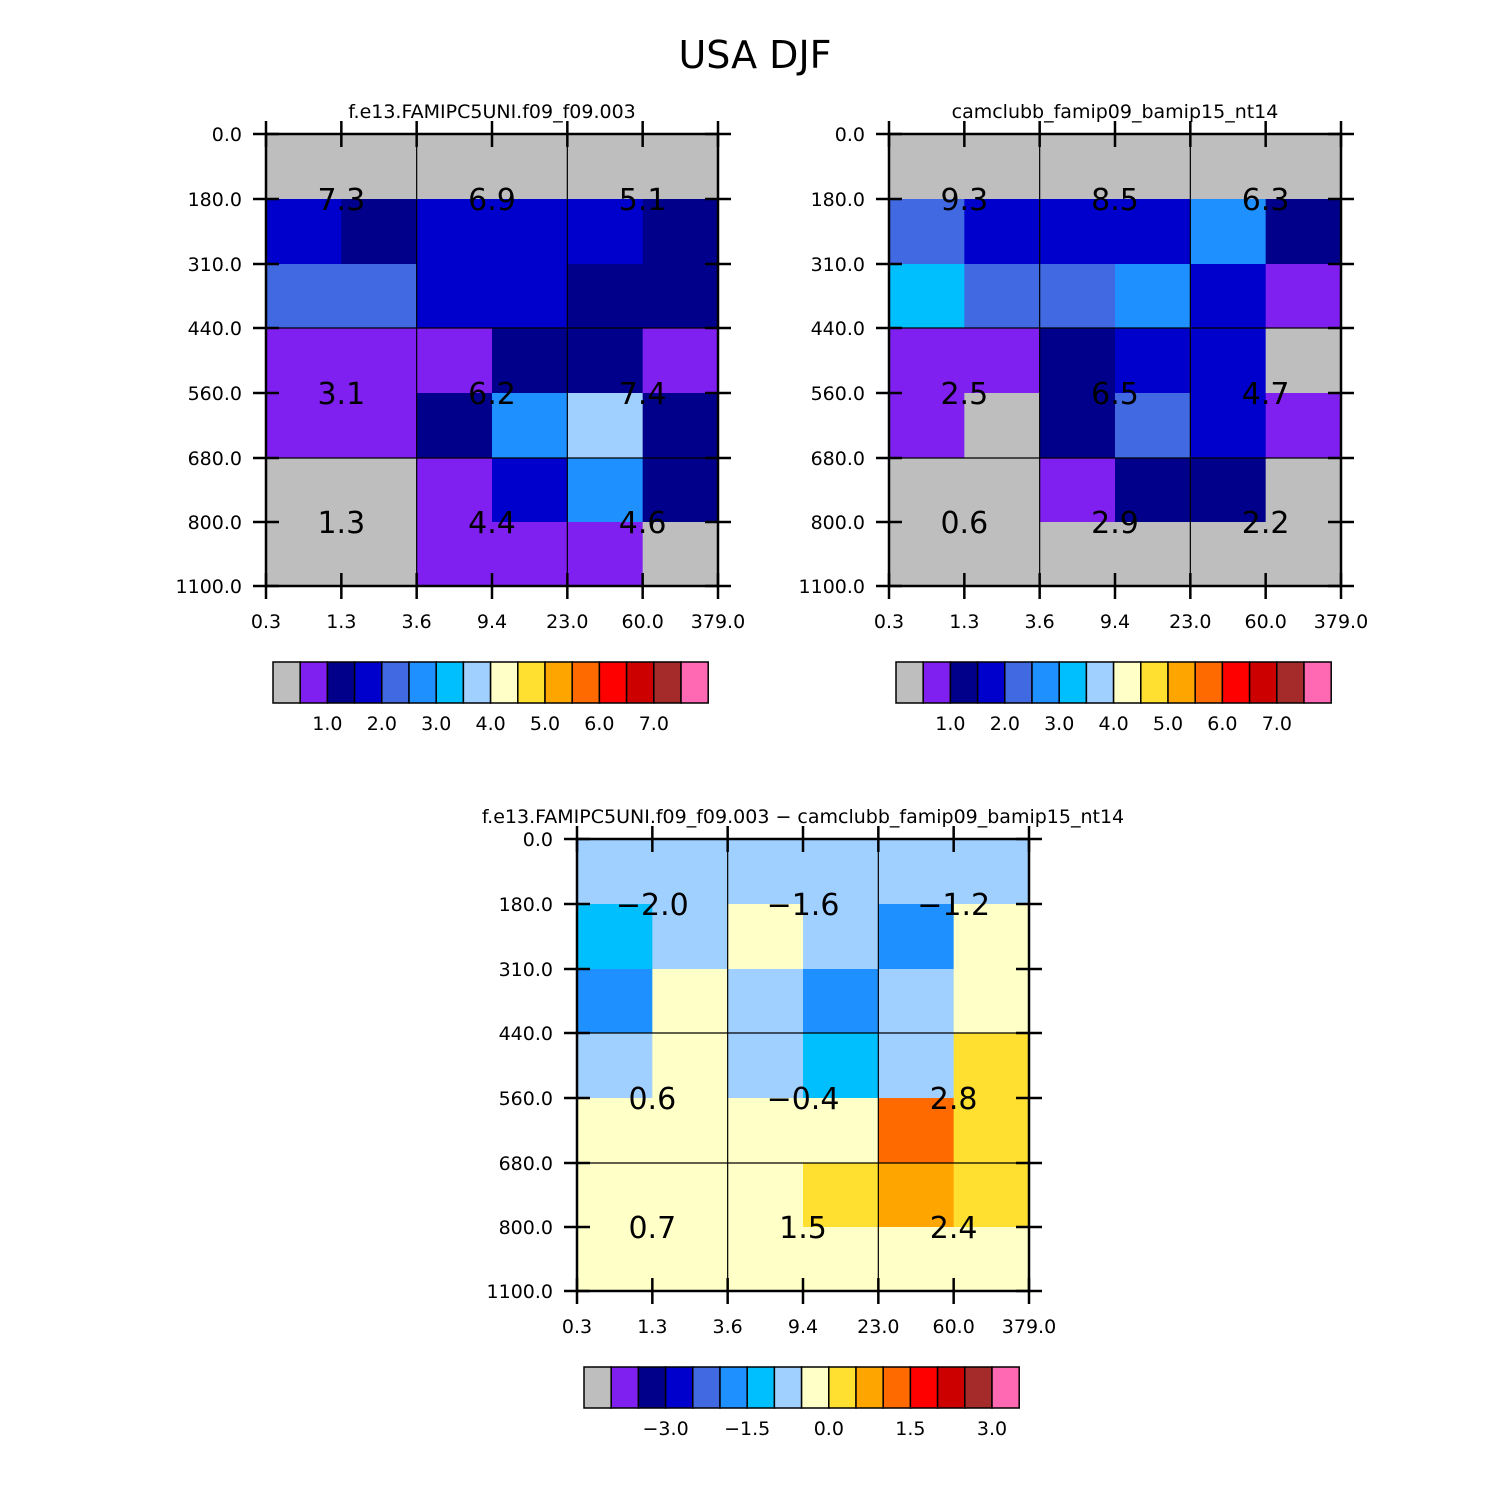  Describe the element at coordinates (1115, 523) in the screenshot. I see `cell-value-label: 2.9` at that location.